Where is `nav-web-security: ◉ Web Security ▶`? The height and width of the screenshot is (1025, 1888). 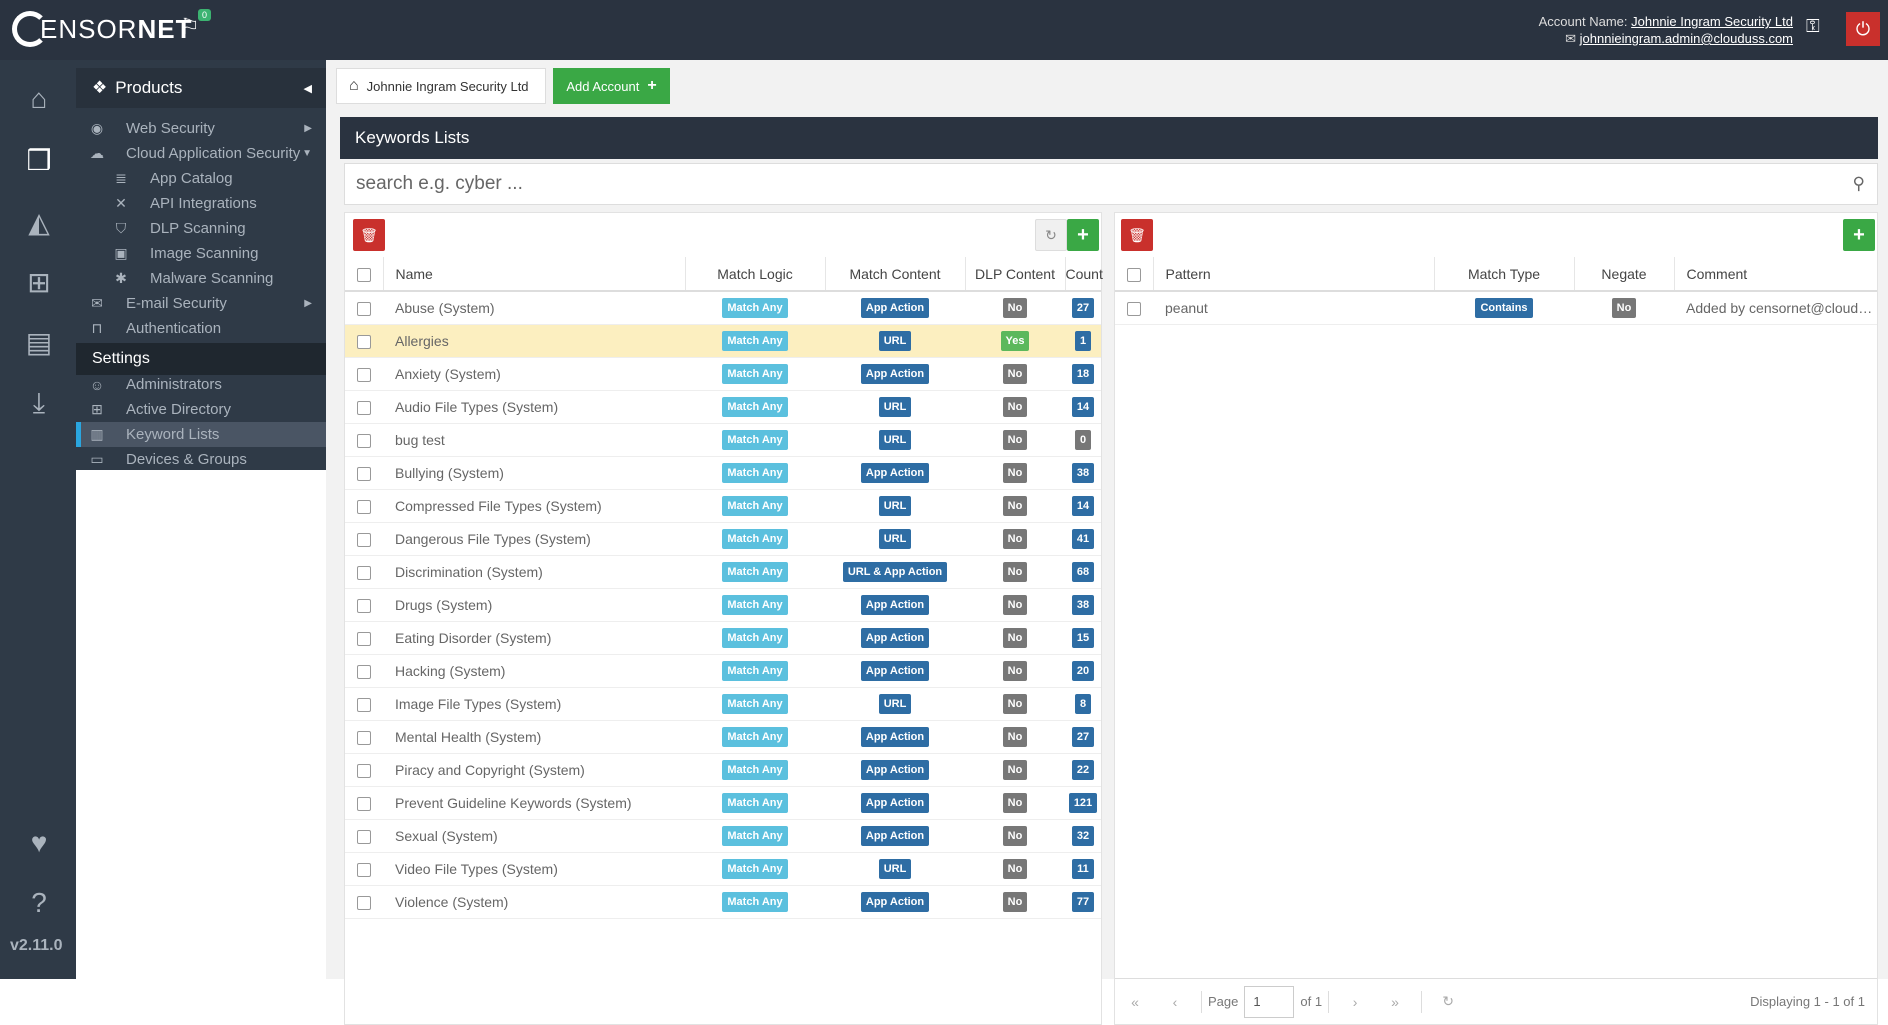 nav-web-security: ◉ Web Security ▶ is located at coordinates (201, 128).